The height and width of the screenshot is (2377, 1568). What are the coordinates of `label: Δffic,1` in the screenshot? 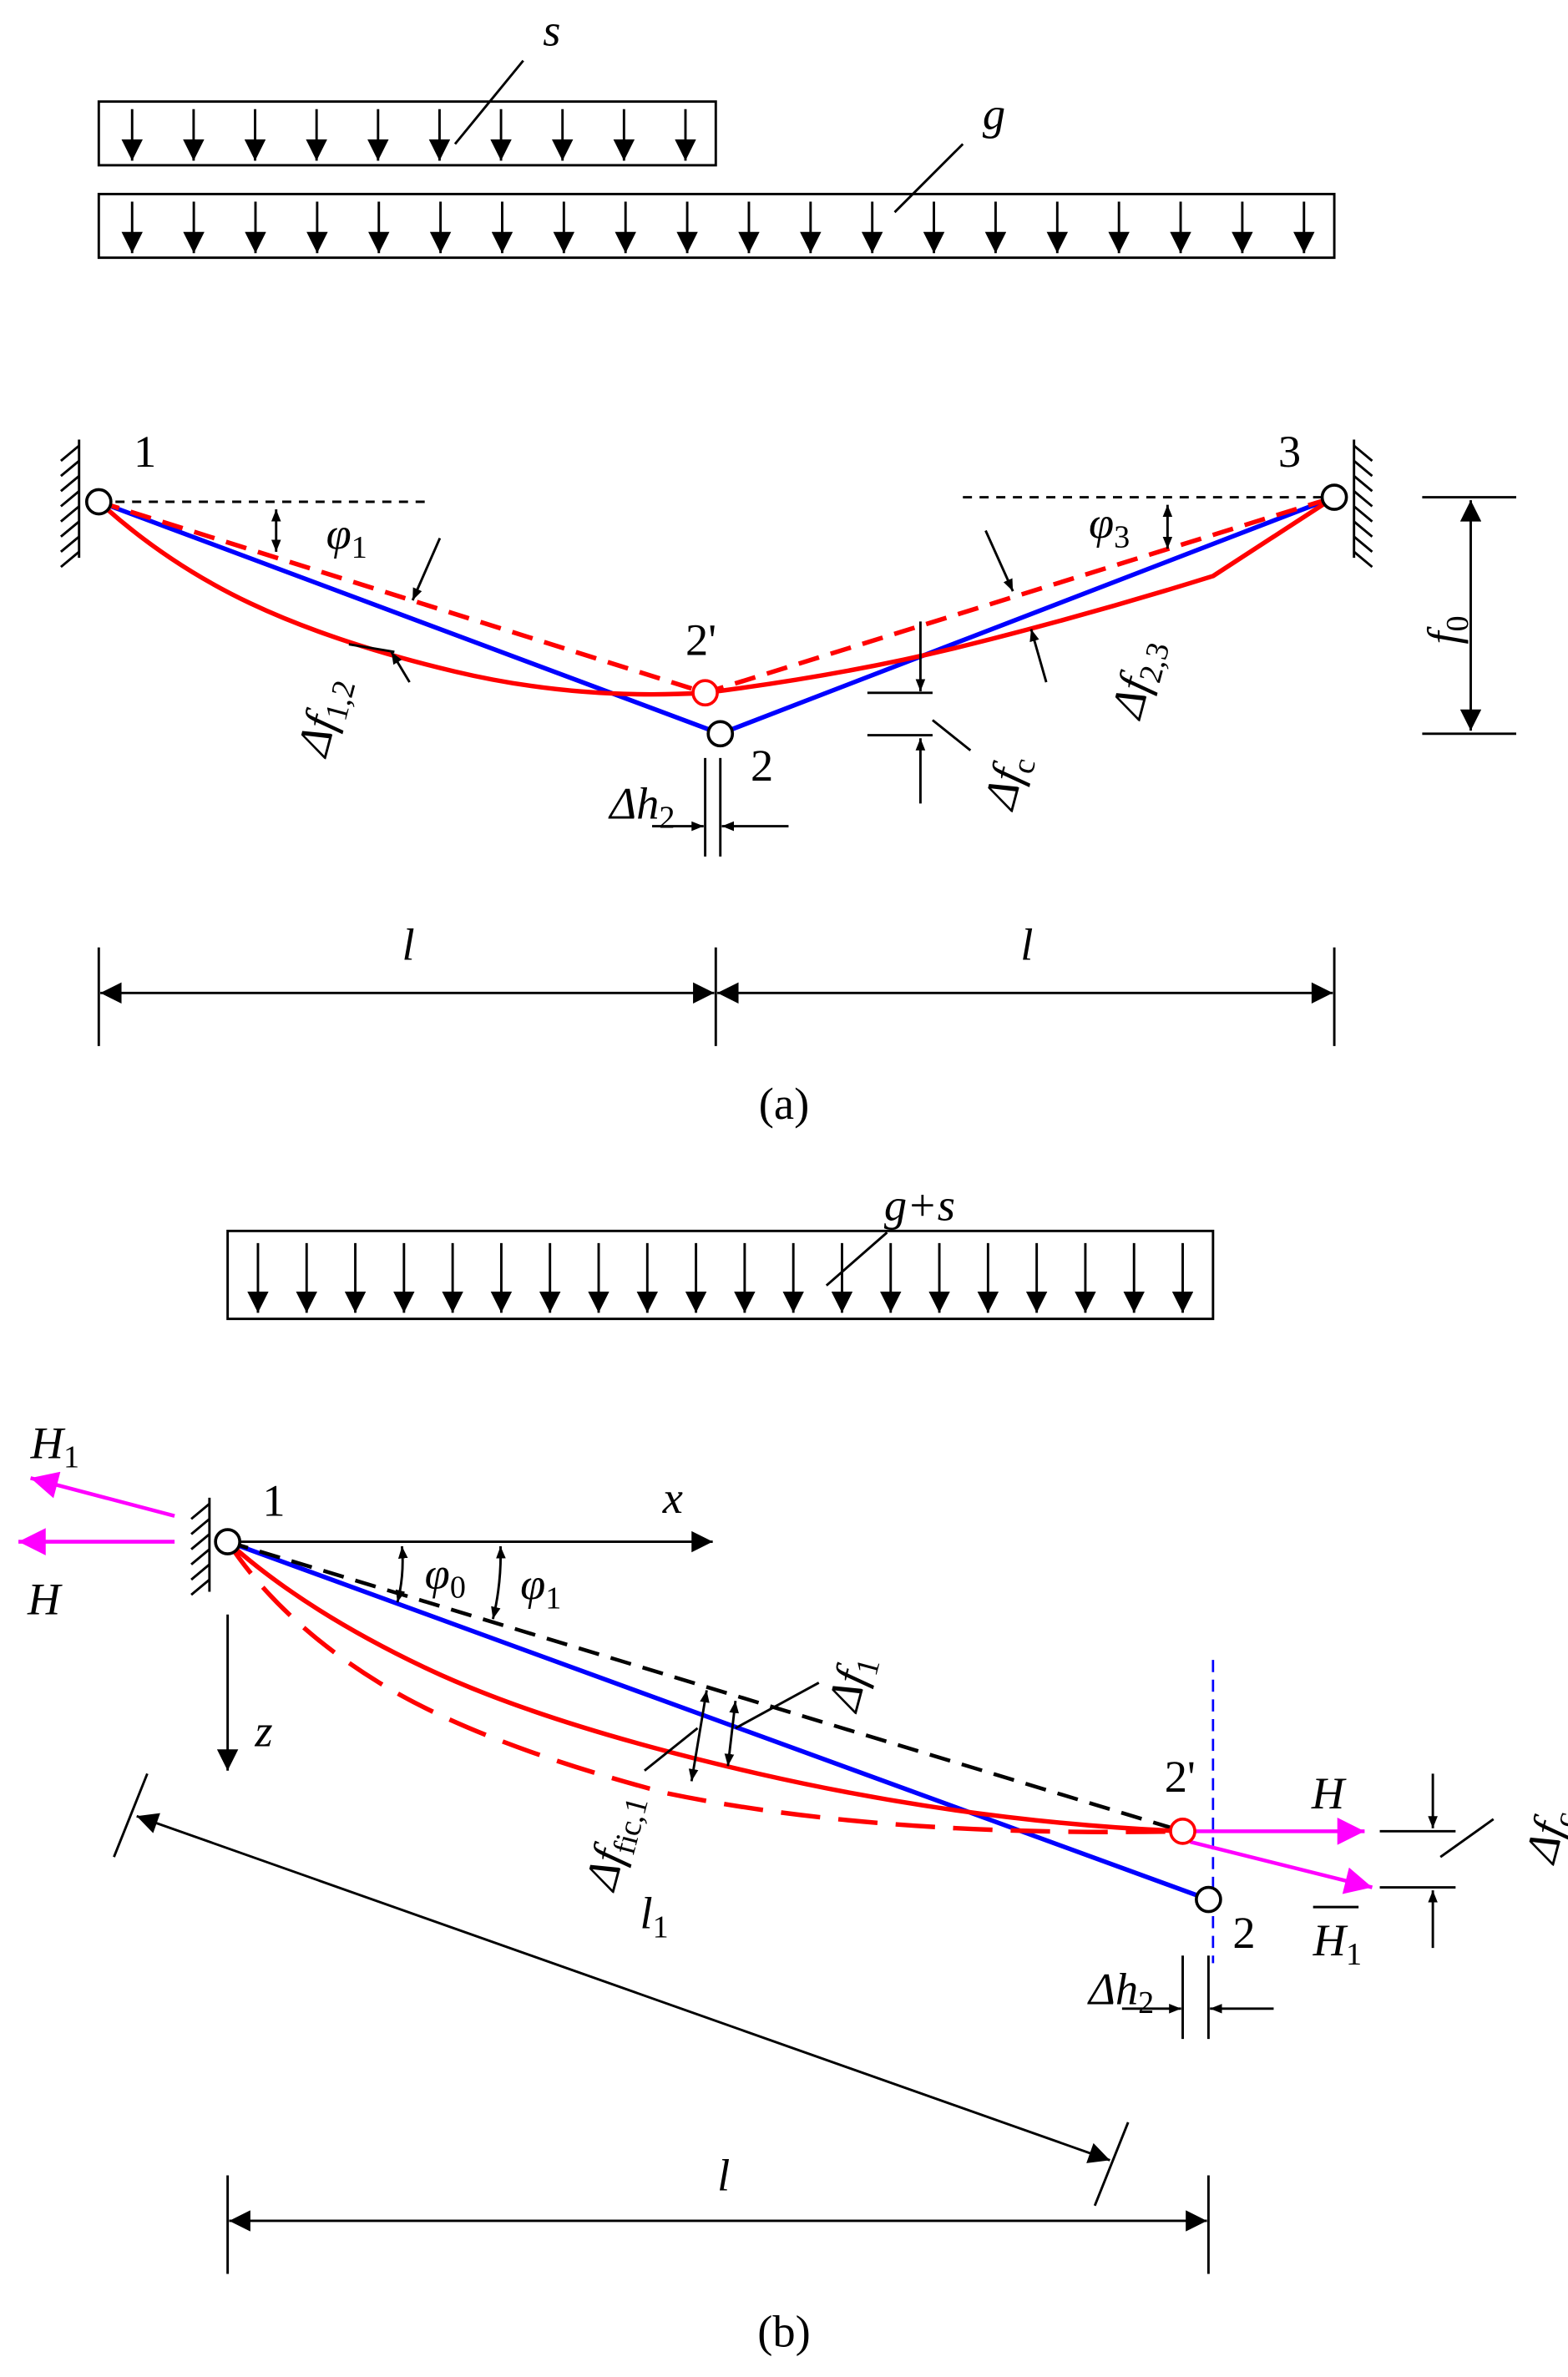 It's located at (614, 1843).